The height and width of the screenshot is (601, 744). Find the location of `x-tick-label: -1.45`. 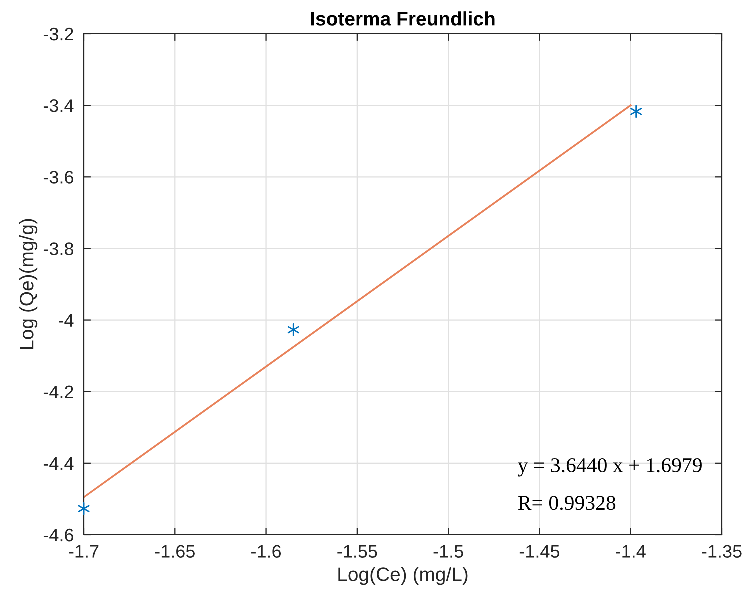

x-tick-label: -1.45 is located at coordinates (540, 551).